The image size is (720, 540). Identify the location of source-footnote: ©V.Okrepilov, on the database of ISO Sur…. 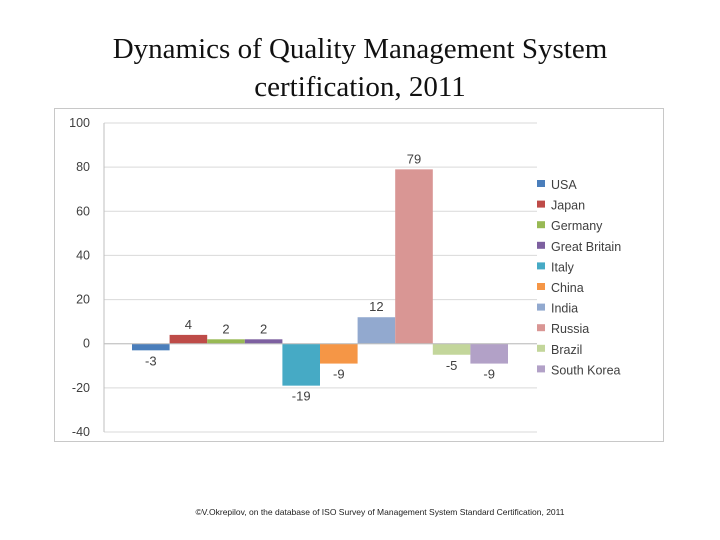
(360, 512).